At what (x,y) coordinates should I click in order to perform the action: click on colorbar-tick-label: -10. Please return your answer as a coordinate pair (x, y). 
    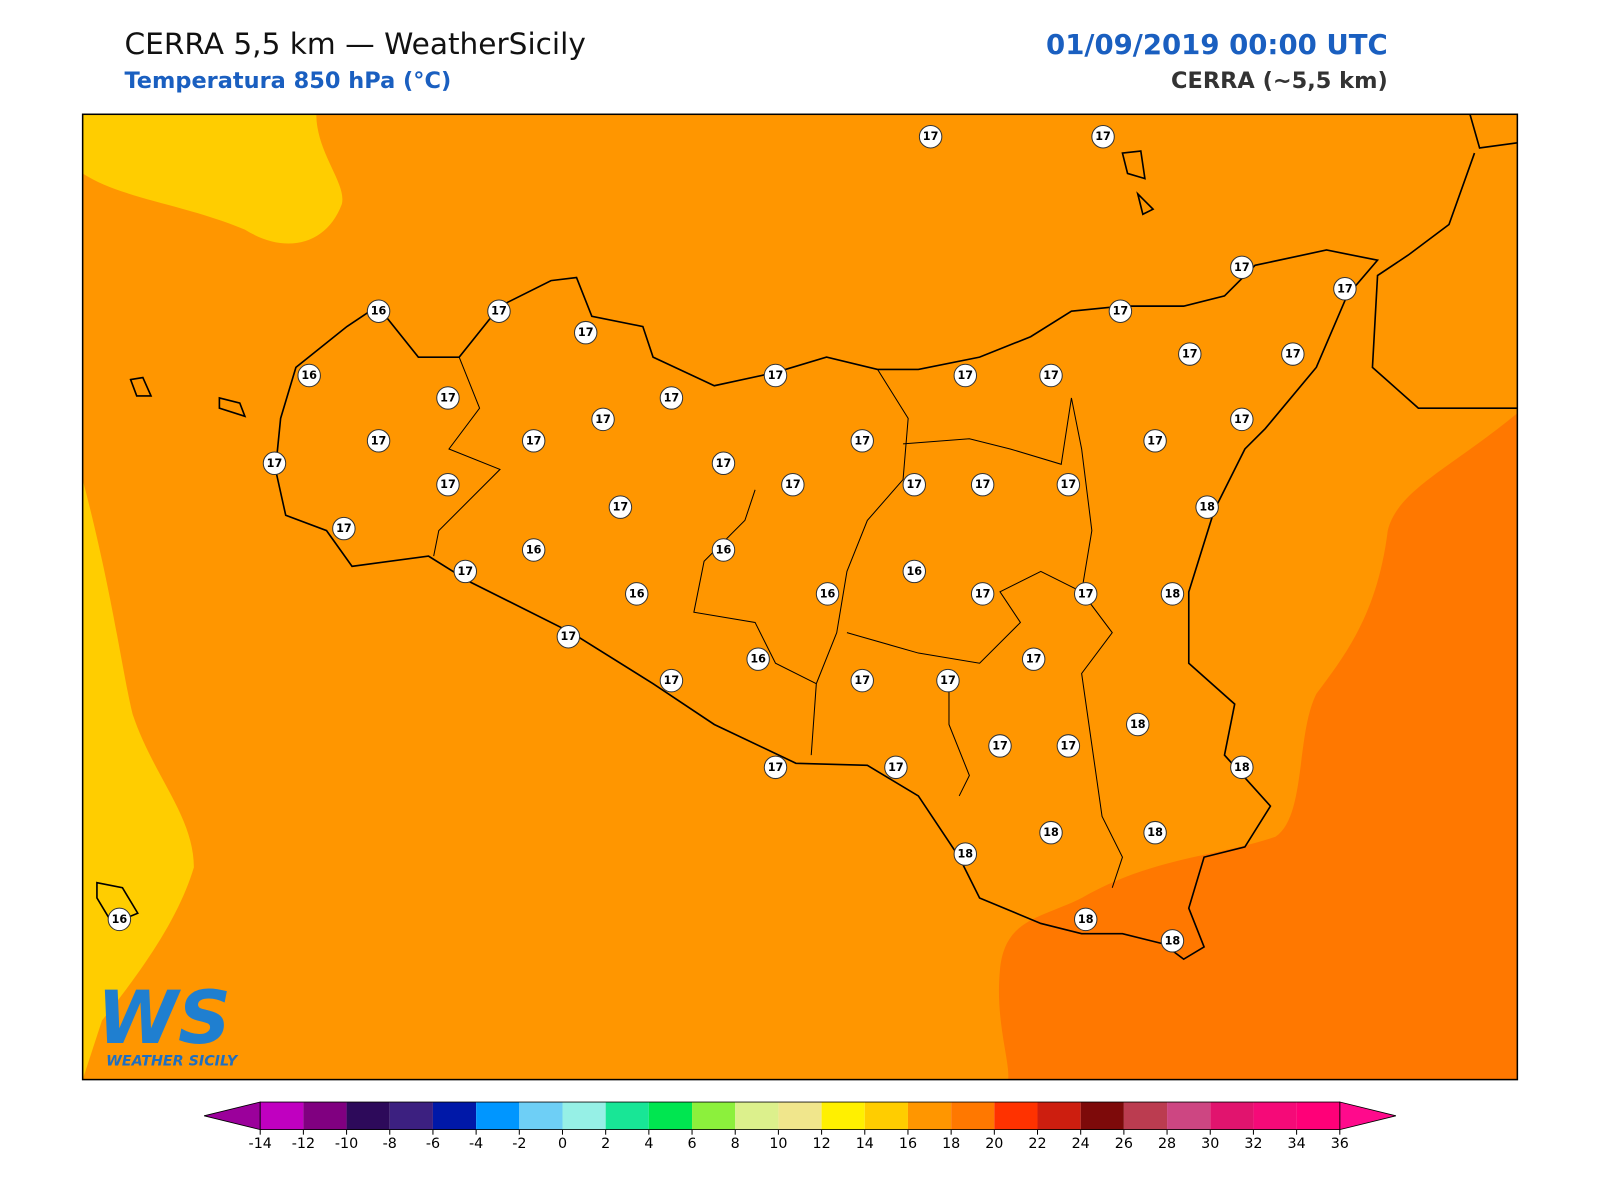
    Looking at the image, I should click on (346, 1144).